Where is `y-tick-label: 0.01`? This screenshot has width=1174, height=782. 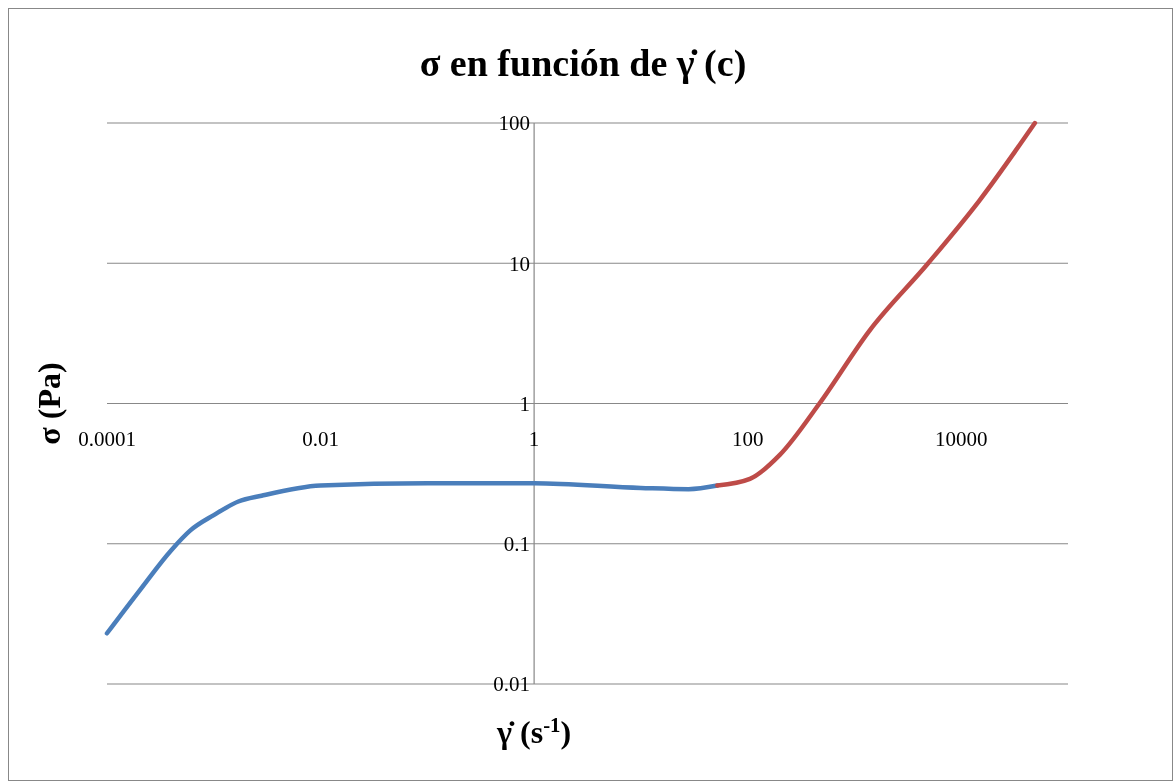 y-tick-label: 0.01 is located at coordinates (512, 684).